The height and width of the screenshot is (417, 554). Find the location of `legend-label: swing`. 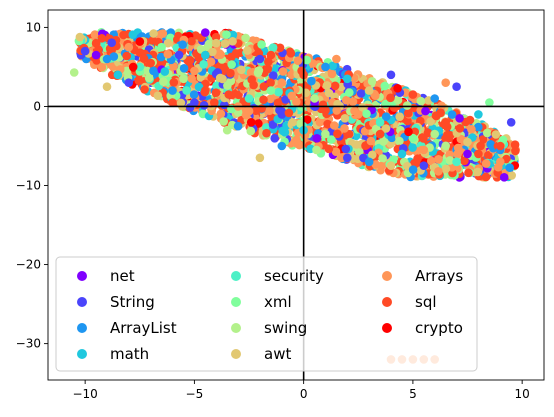

legend-label: swing is located at coordinates (285, 328).